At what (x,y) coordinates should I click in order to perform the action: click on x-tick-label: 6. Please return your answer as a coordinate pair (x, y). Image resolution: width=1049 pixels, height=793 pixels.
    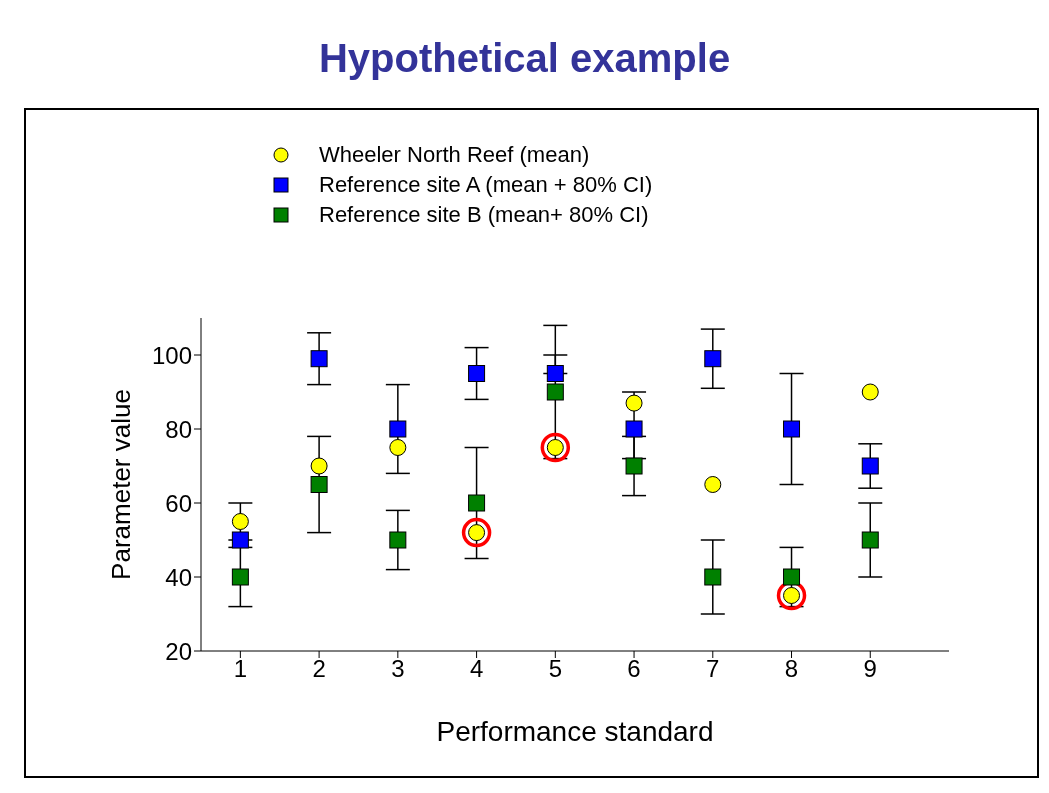
    Looking at the image, I should click on (634, 669).